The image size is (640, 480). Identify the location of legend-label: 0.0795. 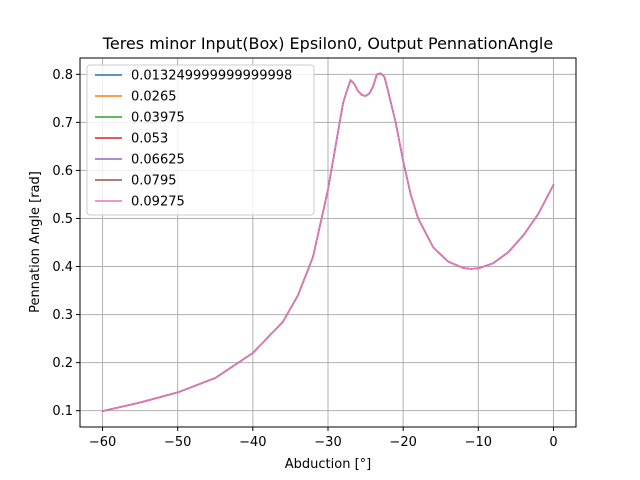
(154, 181).